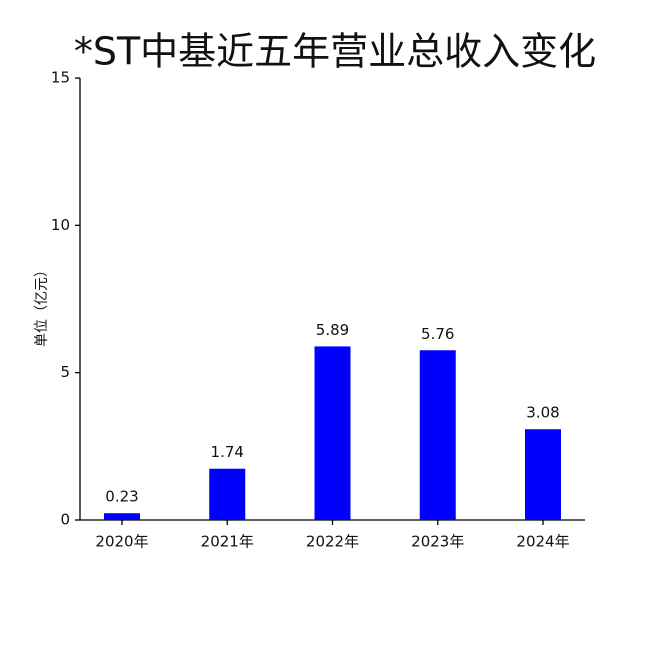 This screenshot has height=650, width=650. Describe the element at coordinates (332, 542) in the screenshot. I see `x-tick-label: 2022年` at that location.